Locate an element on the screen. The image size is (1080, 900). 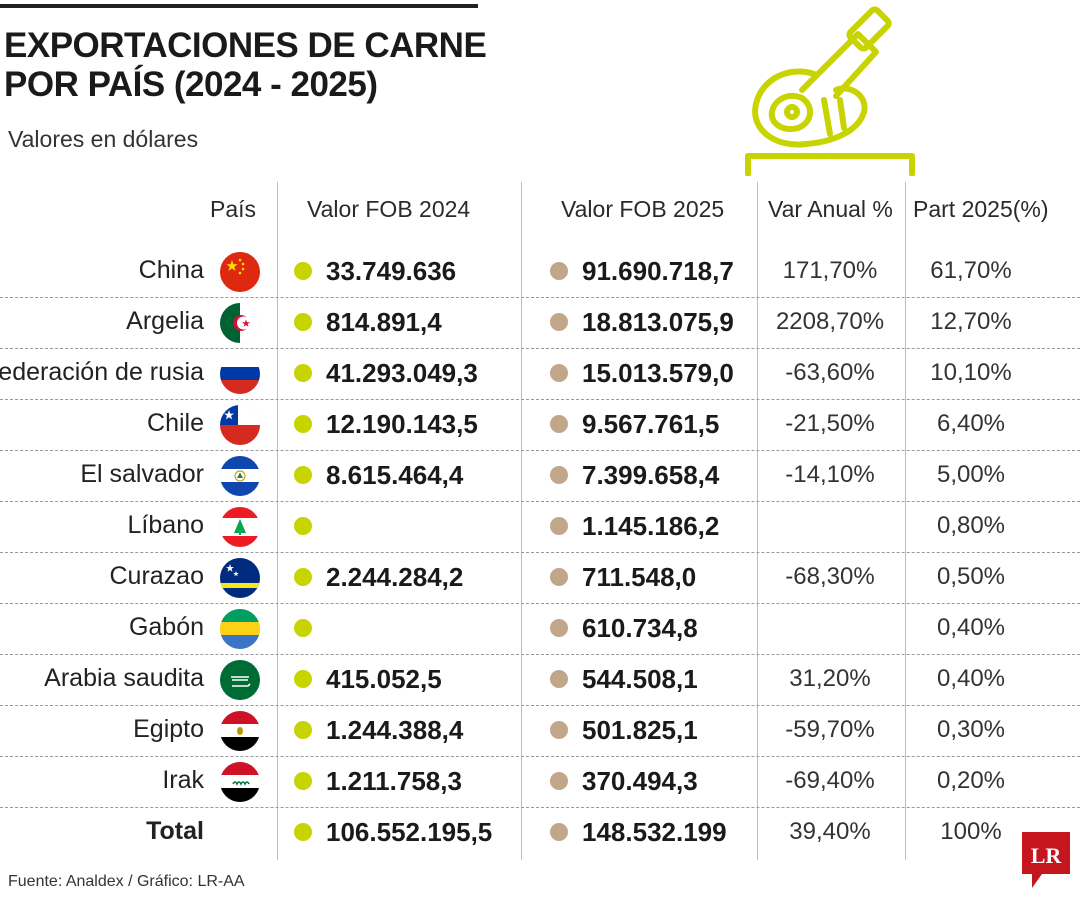
table-row: Irak 1.211.758,3 370.494,3 -69,40% 0,20% is located at coordinates (540, 782).